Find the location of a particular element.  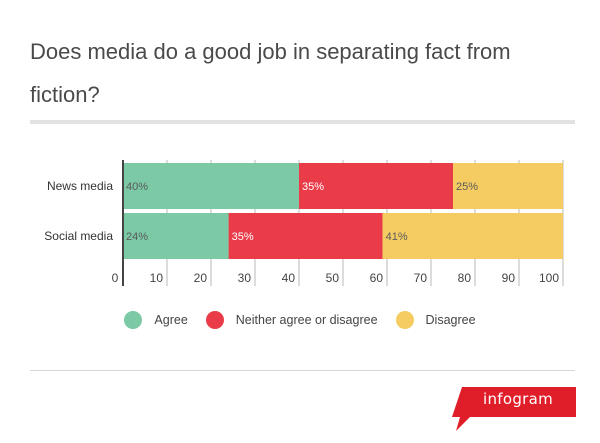

footer-divider is located at coordinates (302, 370).